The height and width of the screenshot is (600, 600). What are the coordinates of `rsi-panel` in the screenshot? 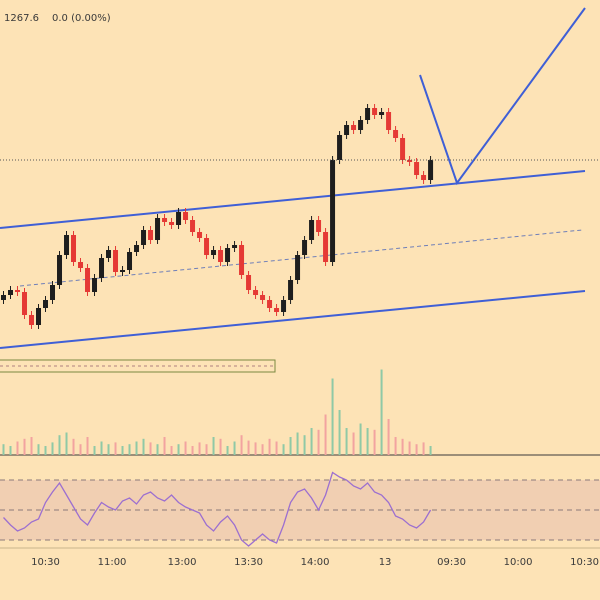 It's located at (300, 510).